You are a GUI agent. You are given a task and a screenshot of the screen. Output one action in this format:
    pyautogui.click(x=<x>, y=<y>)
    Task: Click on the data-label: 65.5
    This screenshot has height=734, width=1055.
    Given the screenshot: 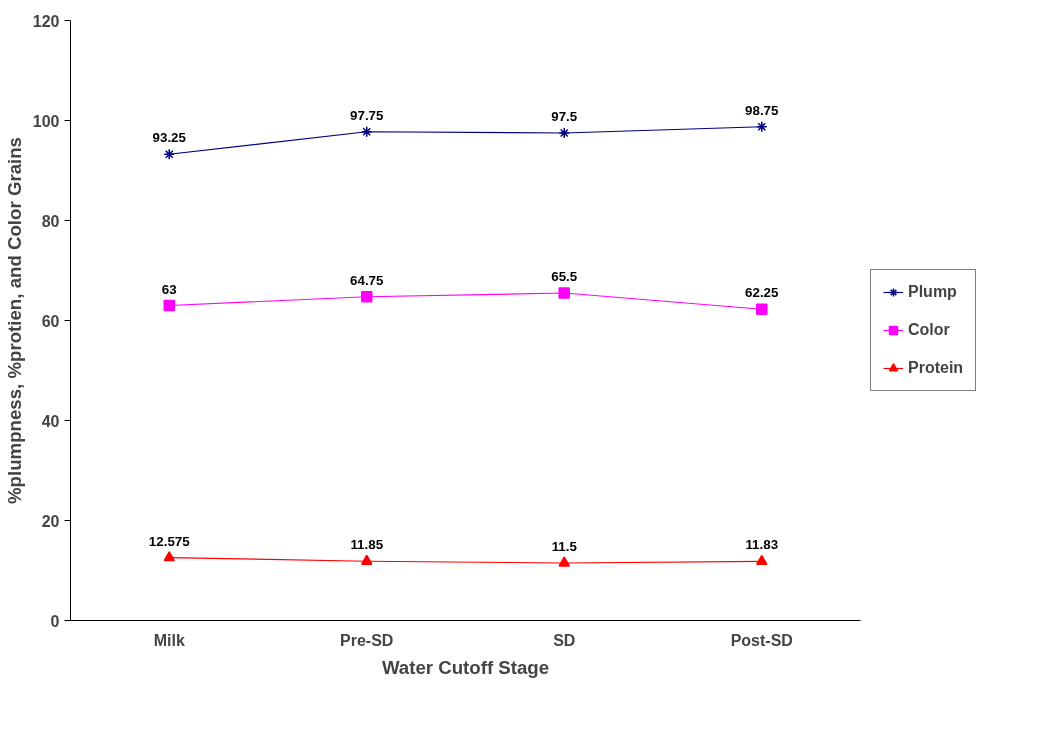 What is the action you would take?
    pyautogui.click(x=564, y=276)
    